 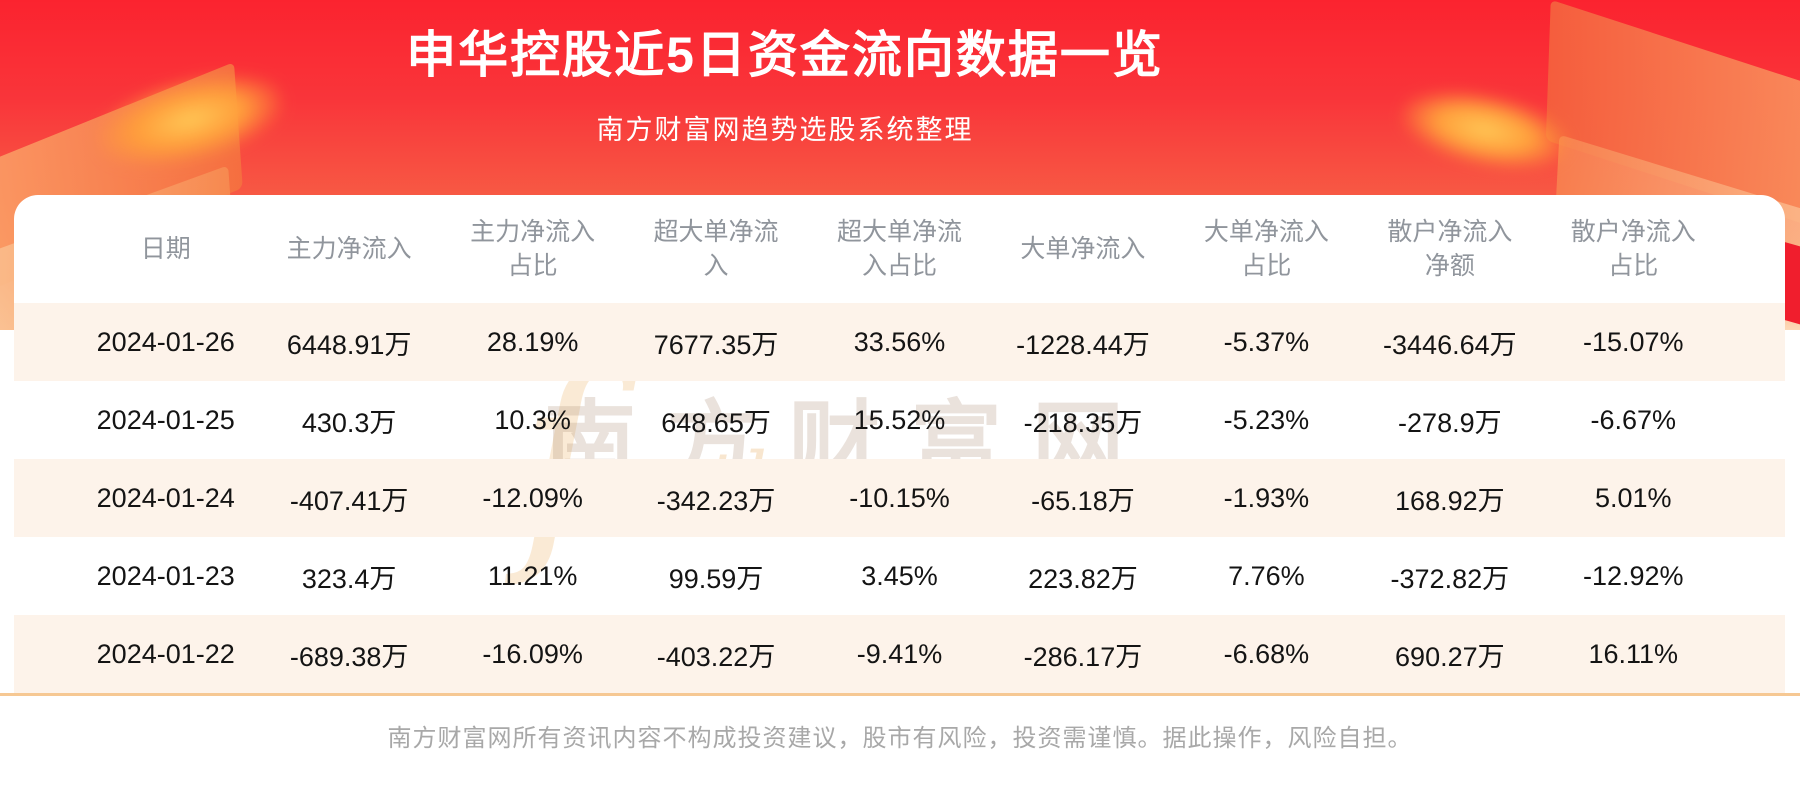 What do you see at coordinates (785, 130) in the screenshot?
I see `page-subtitle: 南方财富网趋势选股系统整理` at bounding box center [785, 130].